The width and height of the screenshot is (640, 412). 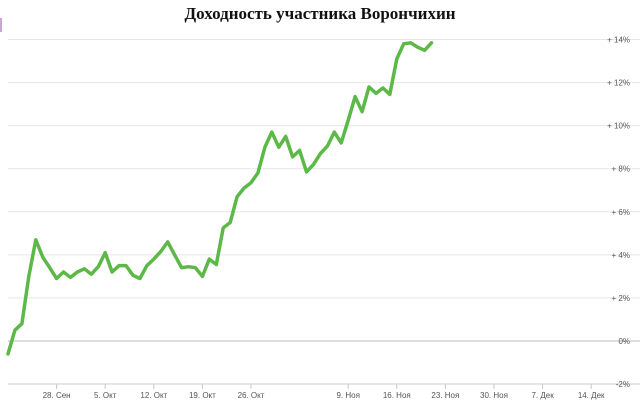 What do you see at coordinates (153, 395) in the screenshot?
I see `x-tick-label: 12. Окт` at bounding box center [153, 395].